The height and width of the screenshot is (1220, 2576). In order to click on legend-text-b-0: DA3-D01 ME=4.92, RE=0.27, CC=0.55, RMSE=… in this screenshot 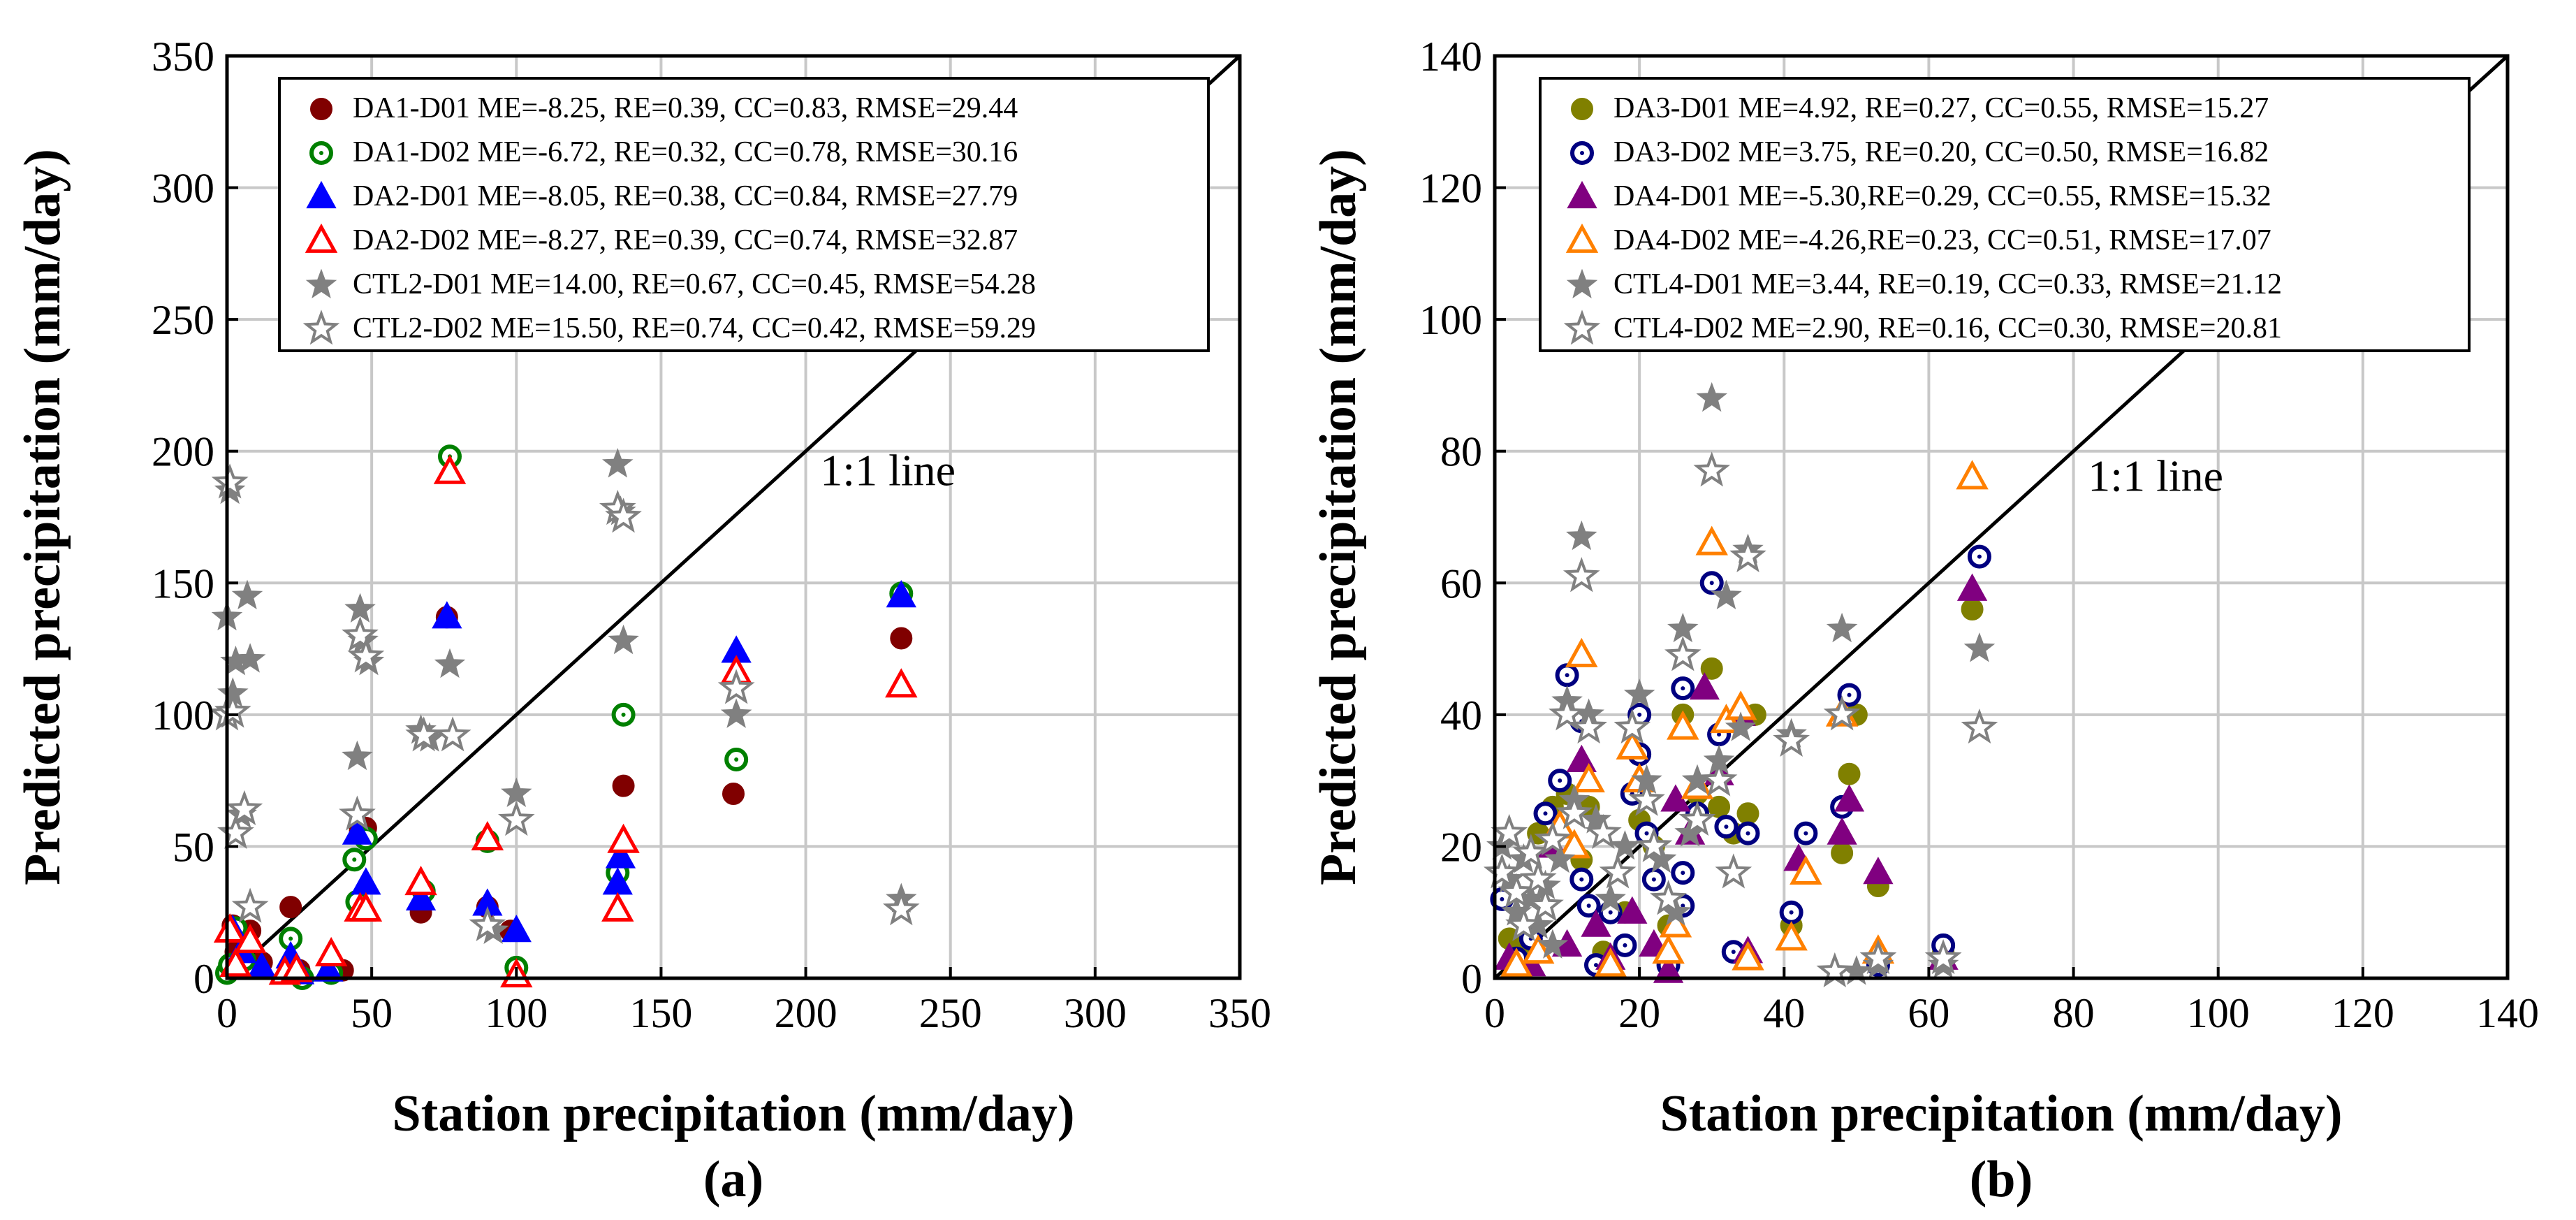, I will do `click(1941, 108)`.